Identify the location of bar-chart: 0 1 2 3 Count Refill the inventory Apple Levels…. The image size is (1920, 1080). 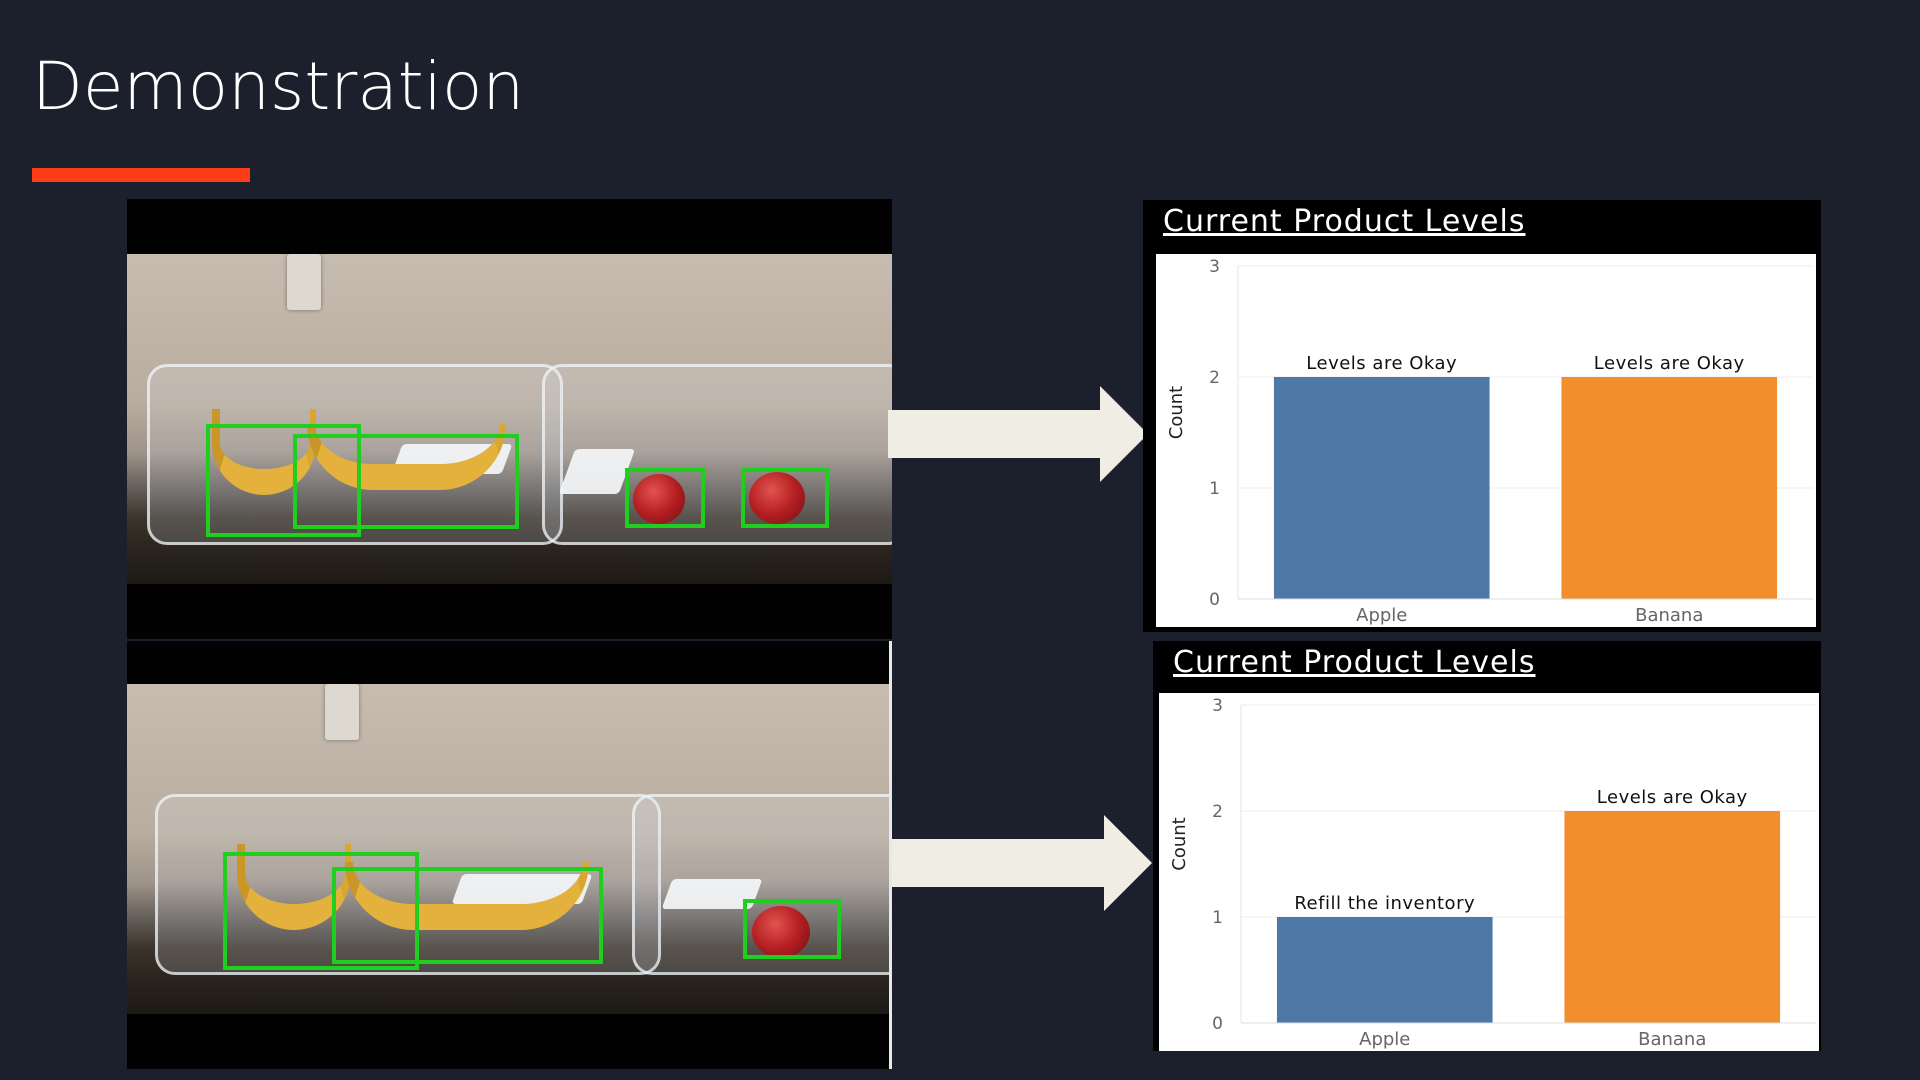
(1489, 872).